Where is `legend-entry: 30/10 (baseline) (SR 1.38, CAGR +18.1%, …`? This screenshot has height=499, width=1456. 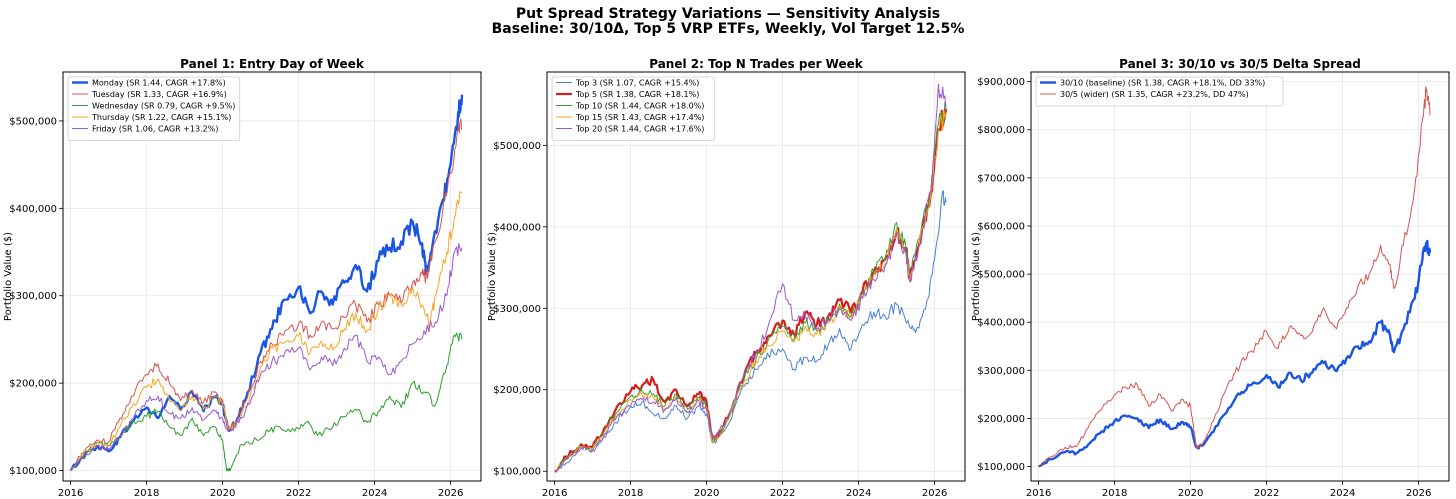
legend-entry: 30/10 (baseline) (SR 1.38, CAGR +18.1%, … is located at coordinates (1162, 83).